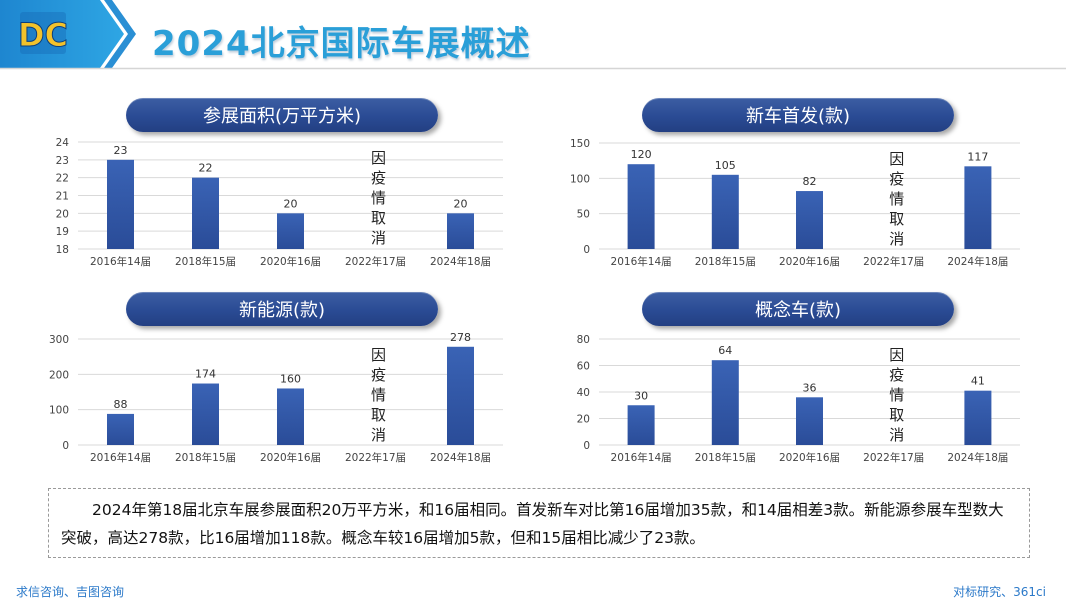 This screenshot has width=1080, height=608. What do you see at coordinates (810, 387) in the screenshot?
I see `data-label: 36` at bounding box center [810, 387].